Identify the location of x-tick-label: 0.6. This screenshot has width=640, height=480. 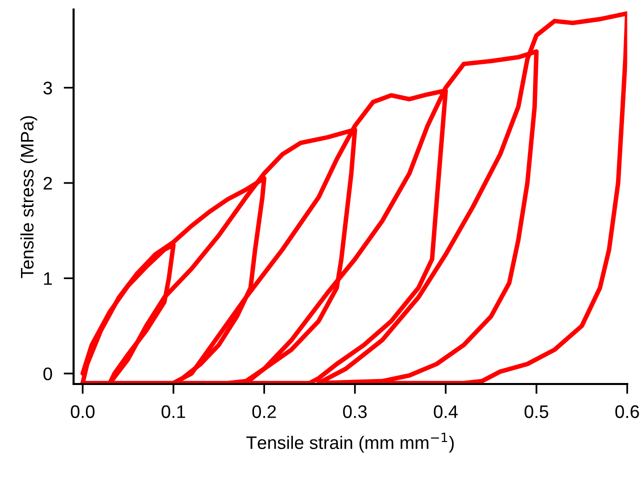
(627, 411).